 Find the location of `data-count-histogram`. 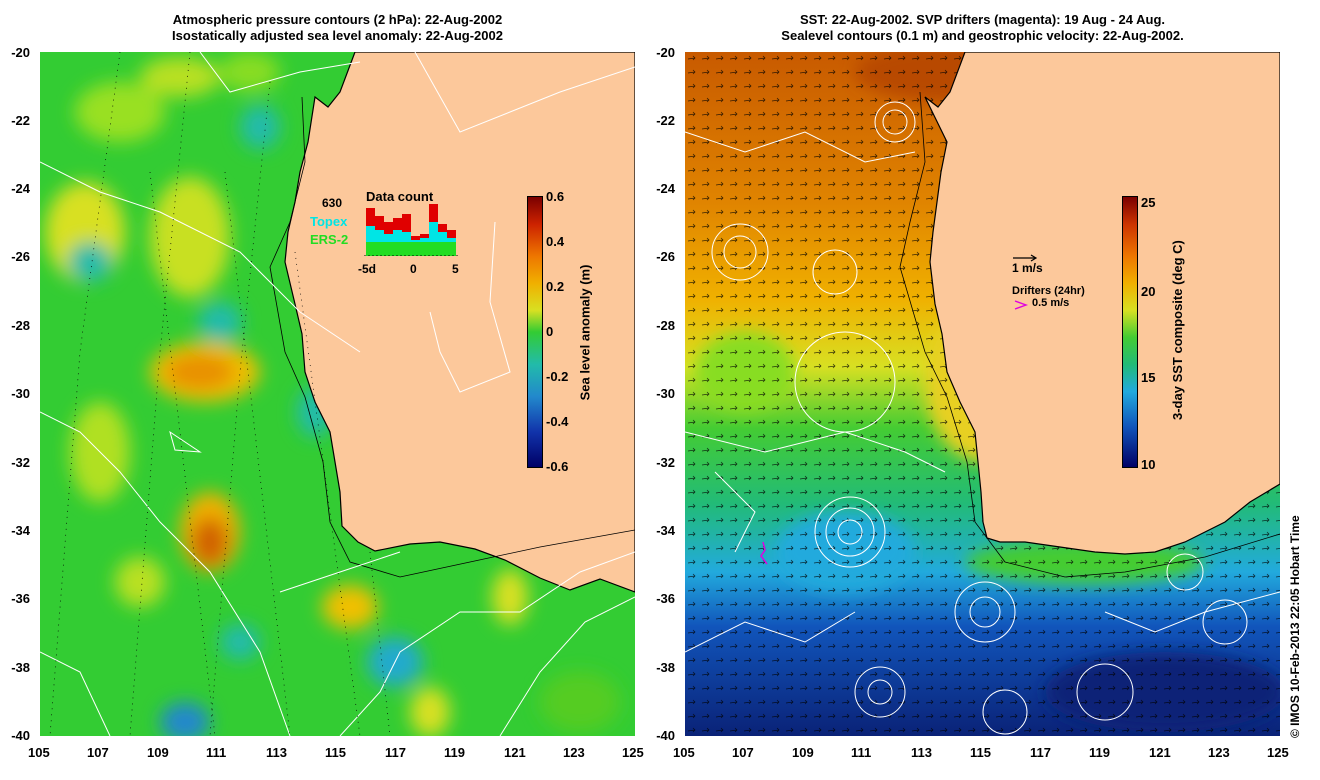

data-count-histogram is located at coordinates (411, 230).